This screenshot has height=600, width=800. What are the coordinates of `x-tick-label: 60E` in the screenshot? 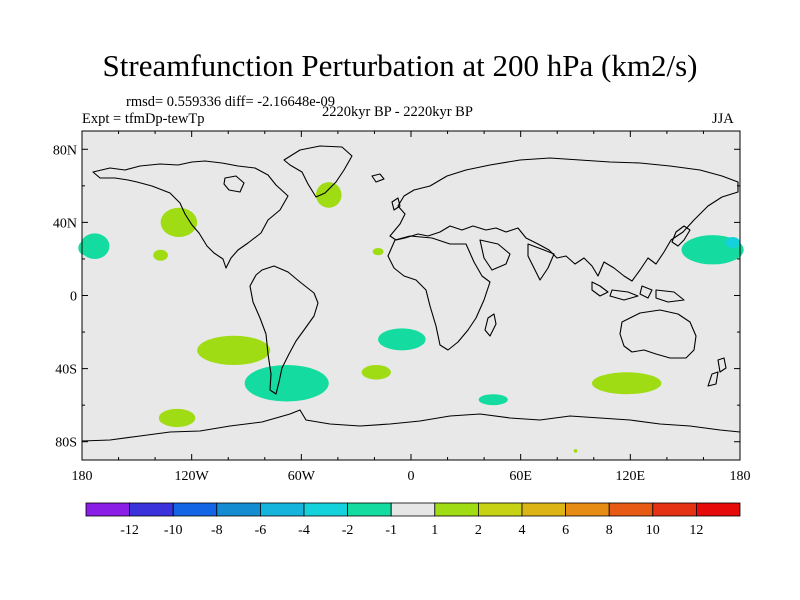 It's located at (520, 476).